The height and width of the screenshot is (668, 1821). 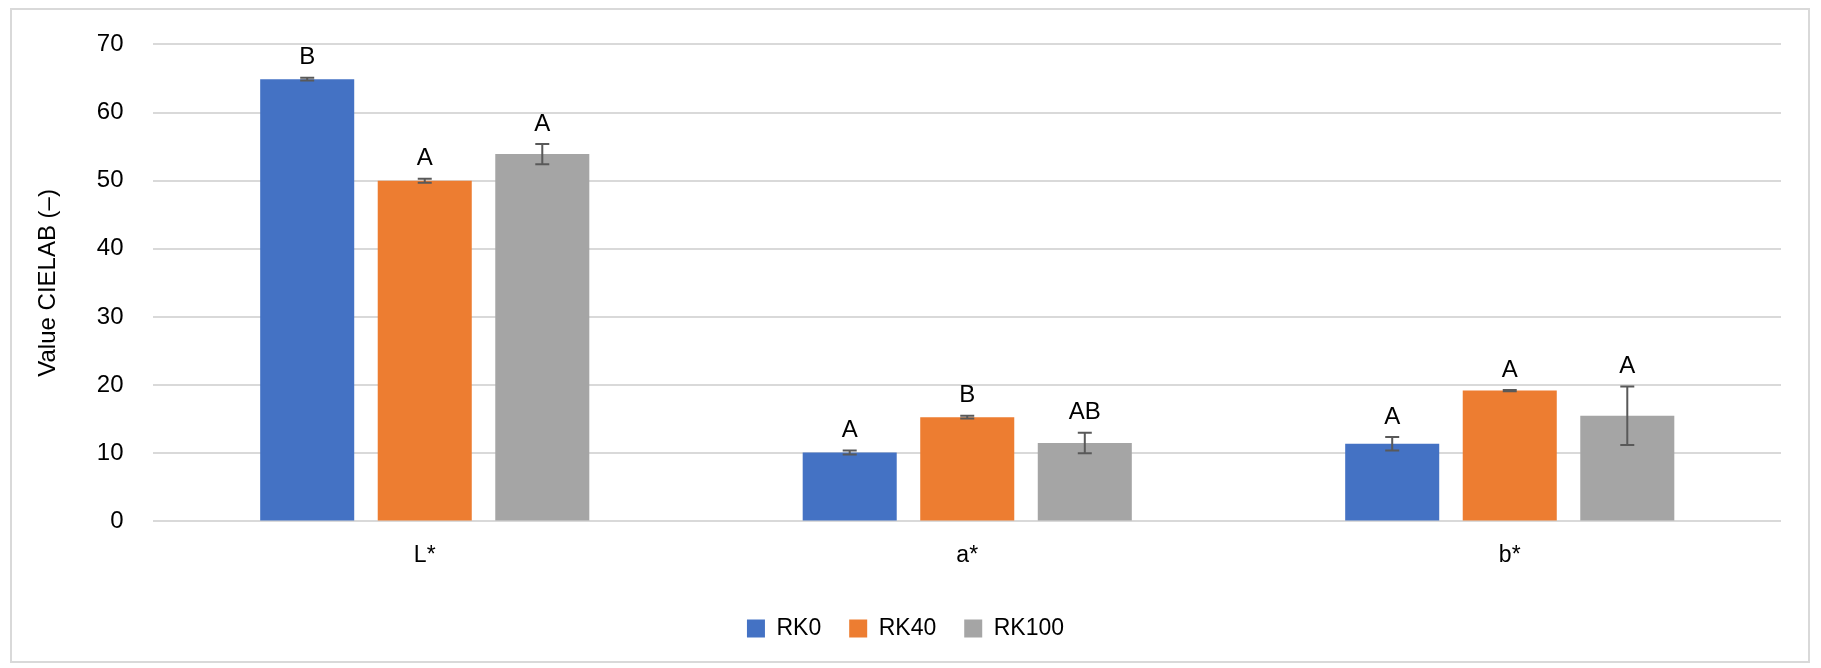 I want to click on legend-label: RK100, so click(x=1029, y=626).